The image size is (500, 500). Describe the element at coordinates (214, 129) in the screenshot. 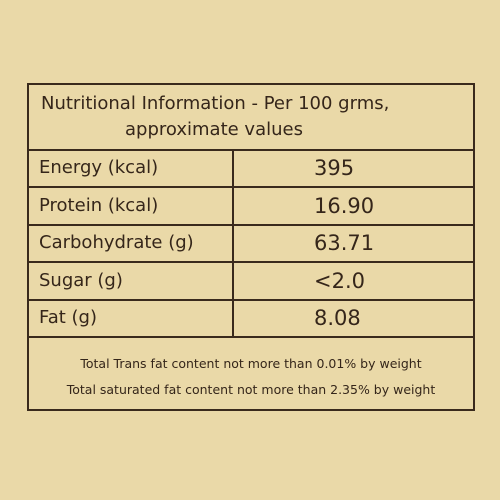

I see `header-subtitle: approximate values` at that location.